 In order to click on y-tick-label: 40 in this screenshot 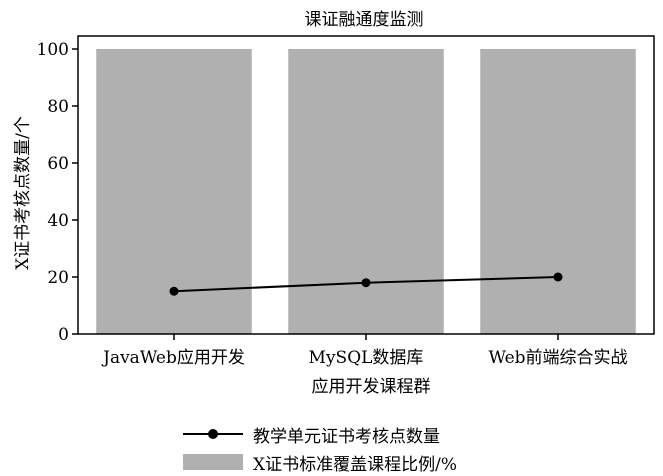, I will do `click(58, 221)`.